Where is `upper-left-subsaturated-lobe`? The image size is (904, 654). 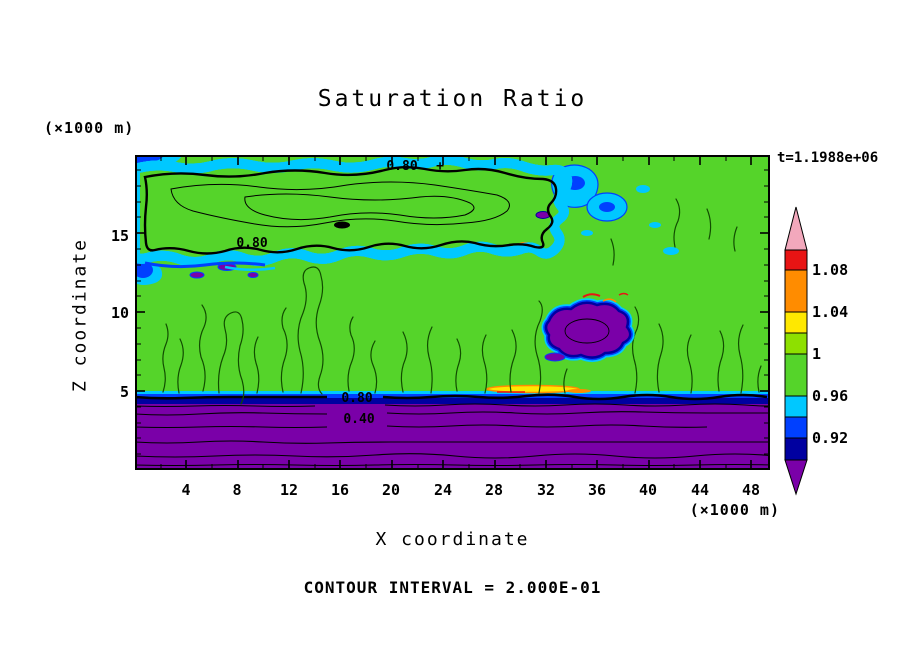
upper-left-subsaturated-lobe is located at coordinates (348, 215).